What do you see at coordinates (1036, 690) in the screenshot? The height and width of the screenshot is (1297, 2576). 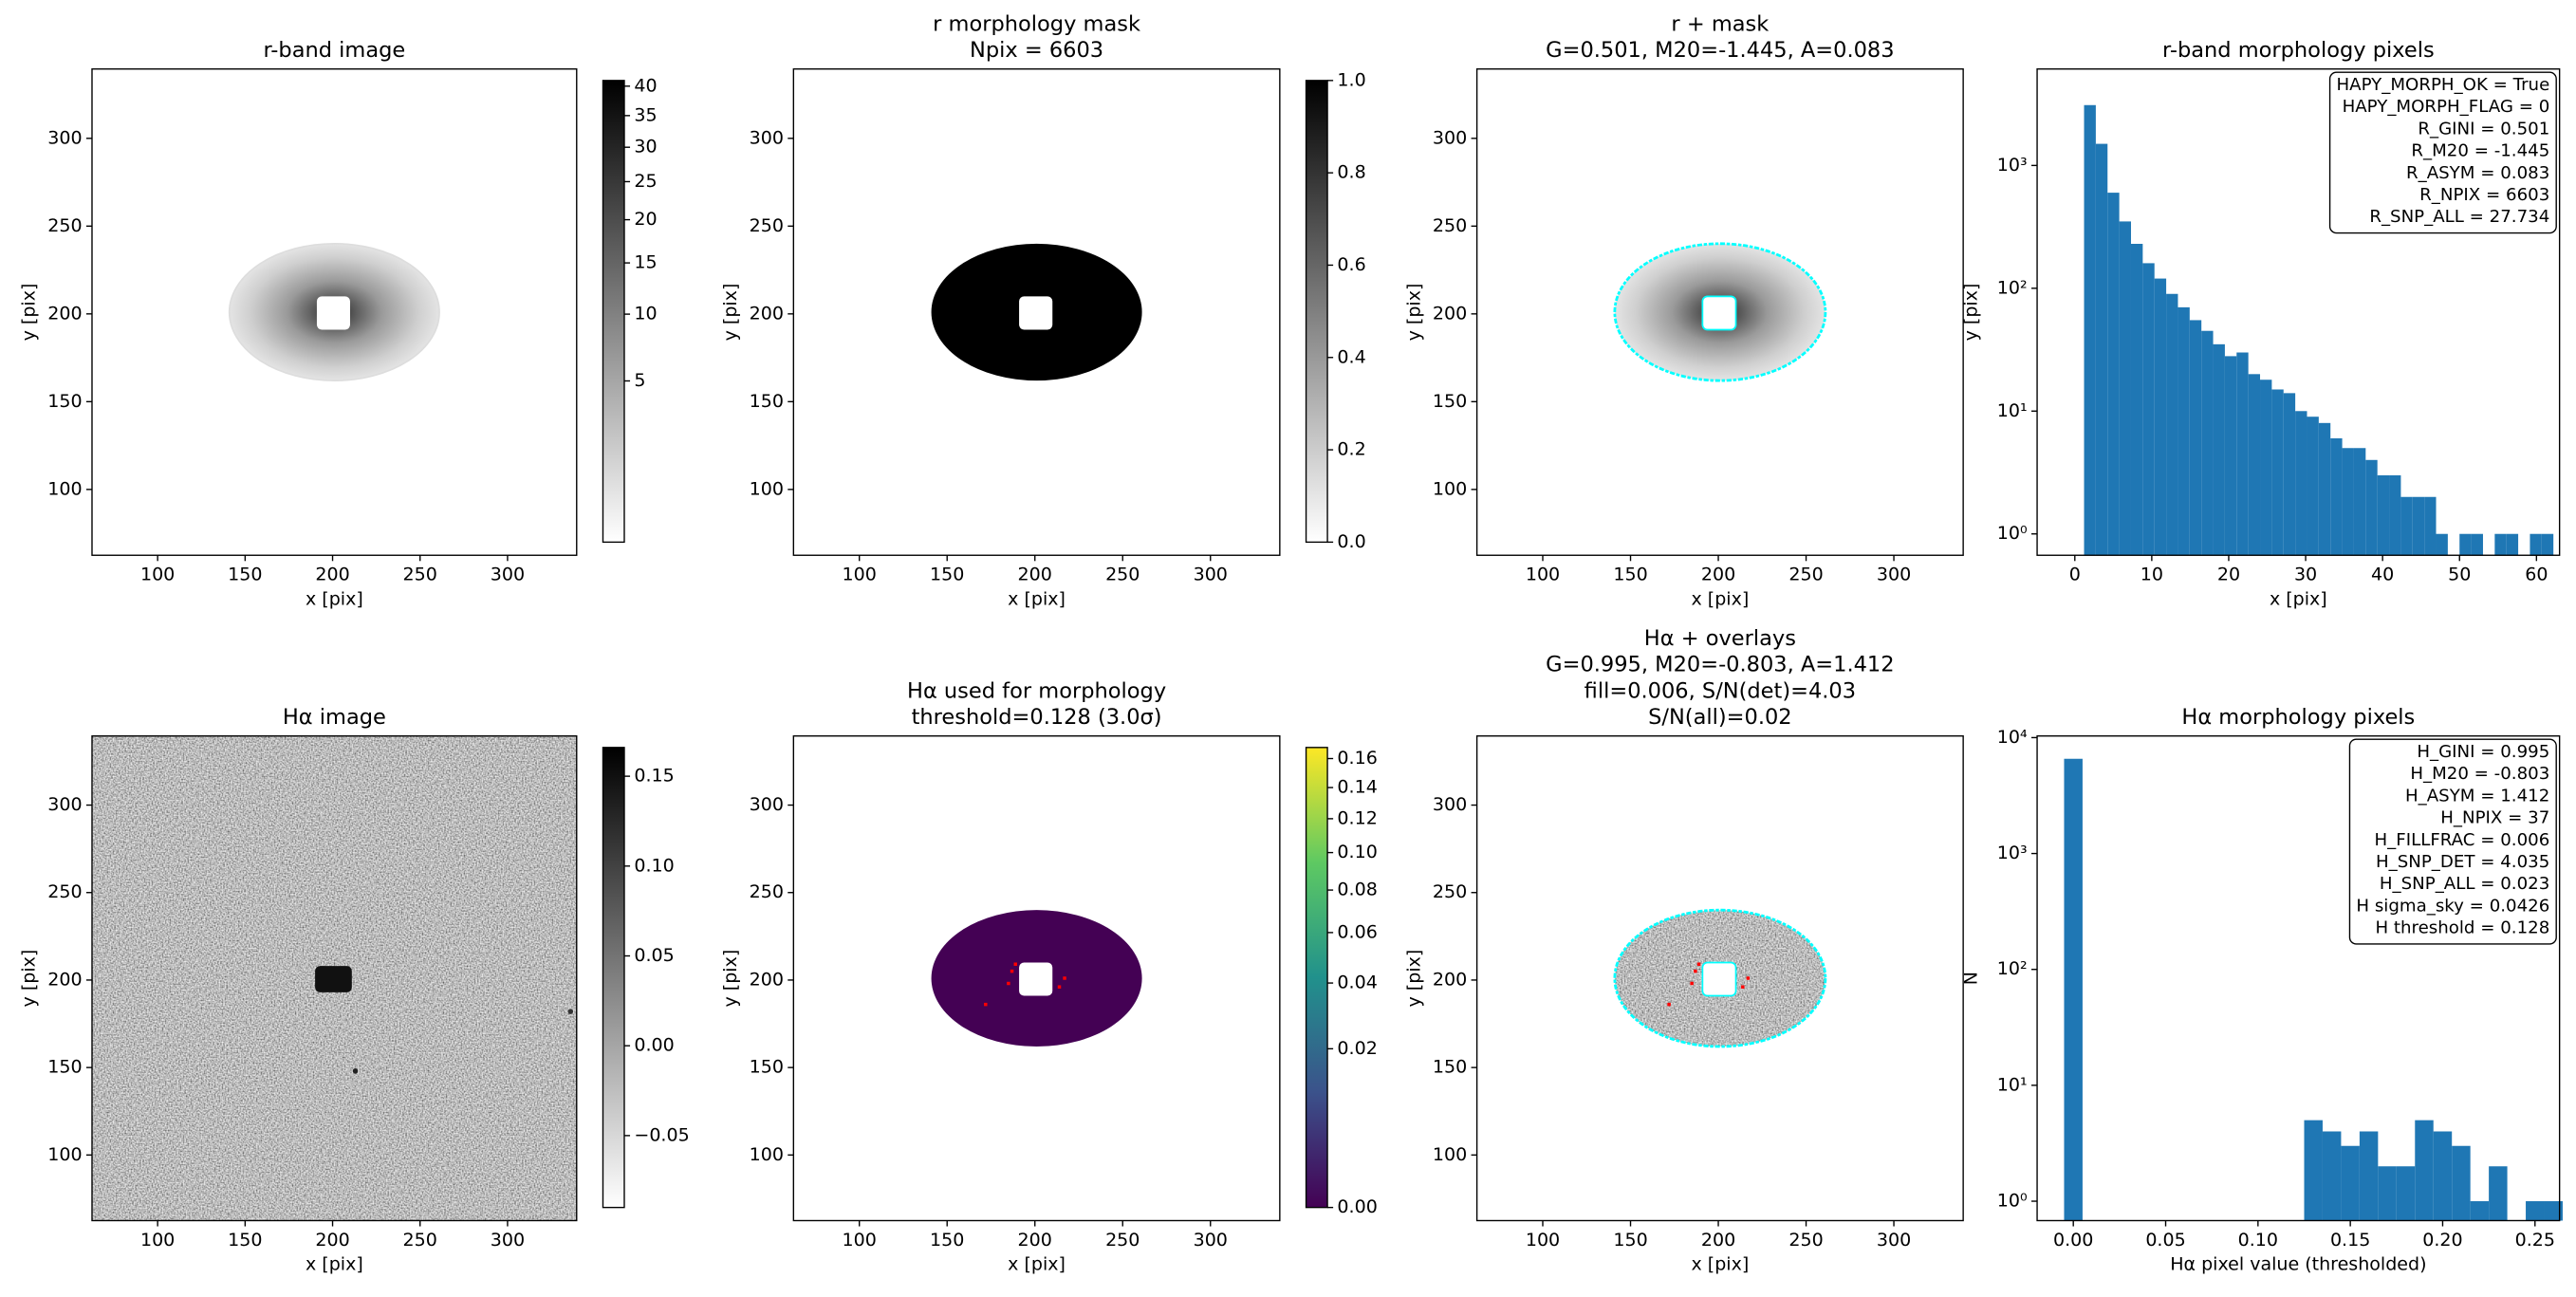 I see `panel-title: Hα used for morphology` at bounding box center [1036, 690].